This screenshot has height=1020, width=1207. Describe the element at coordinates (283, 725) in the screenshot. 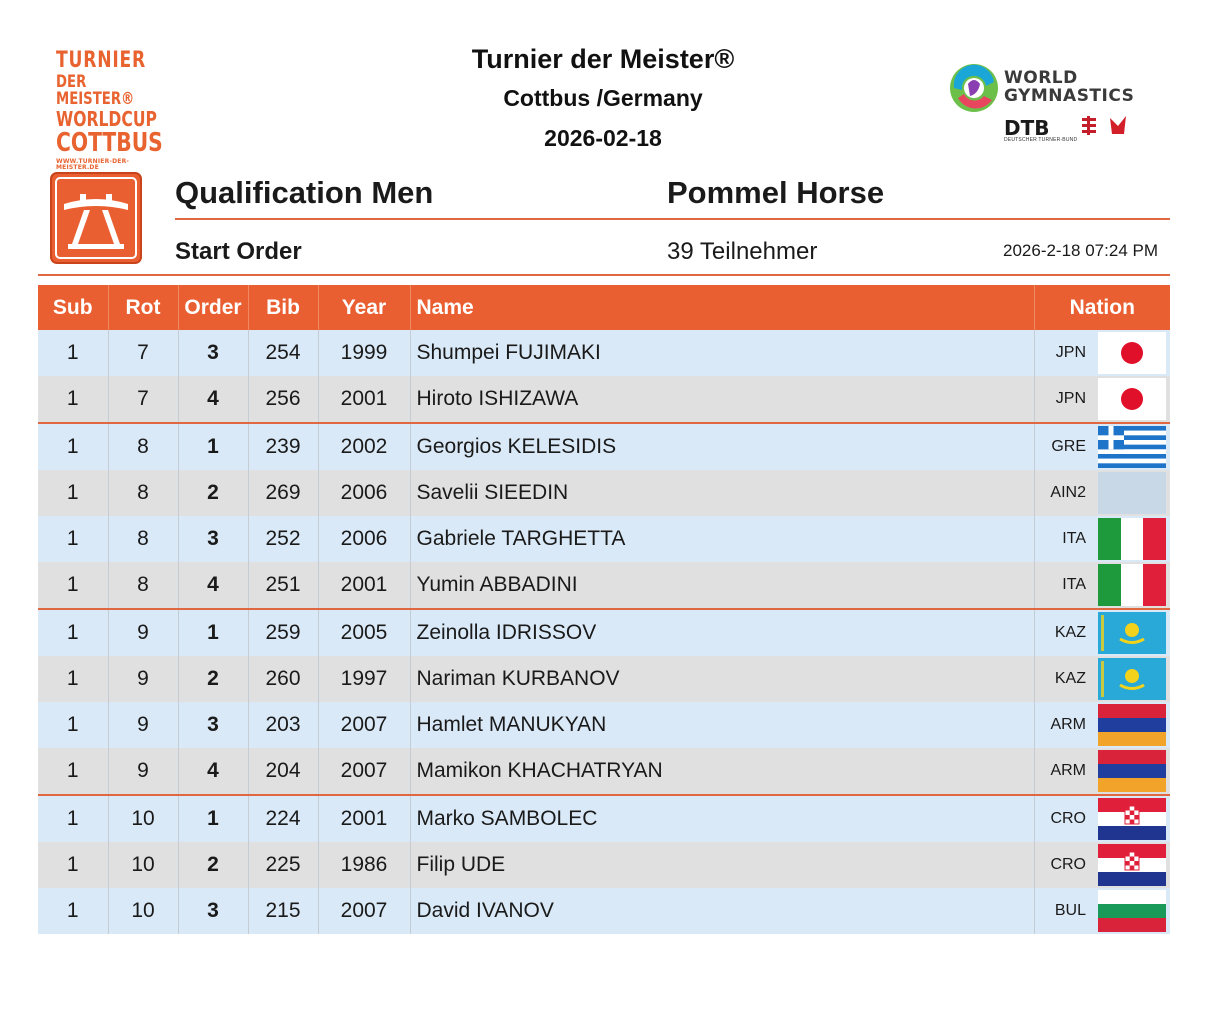

I see `cell-bib: 203` at that location.